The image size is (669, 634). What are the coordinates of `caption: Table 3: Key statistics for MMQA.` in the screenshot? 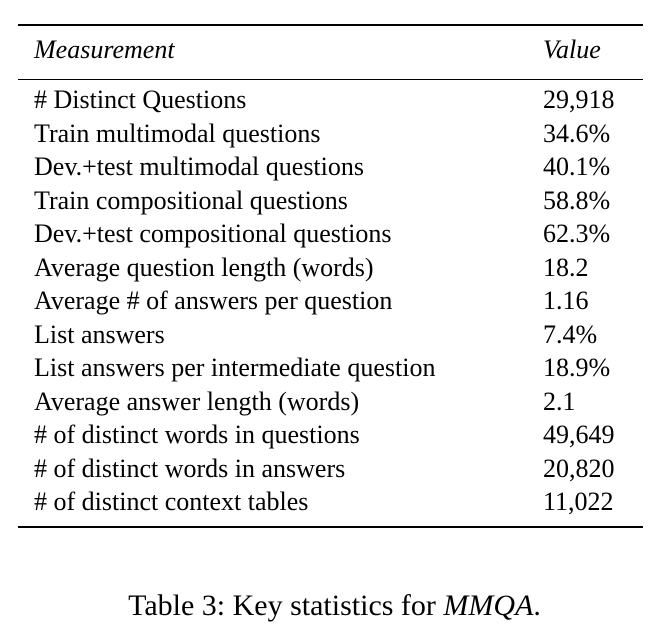 It's located at (334, 606).